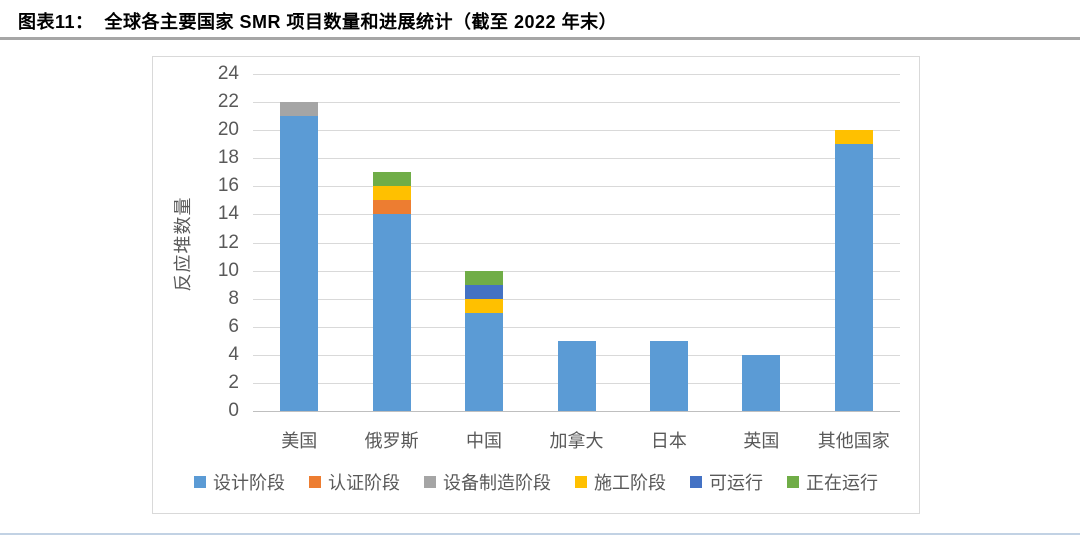 The width and height of the screenshot is (1080, 541). I want to click on legend-item: 可运行, so click(726, 482).